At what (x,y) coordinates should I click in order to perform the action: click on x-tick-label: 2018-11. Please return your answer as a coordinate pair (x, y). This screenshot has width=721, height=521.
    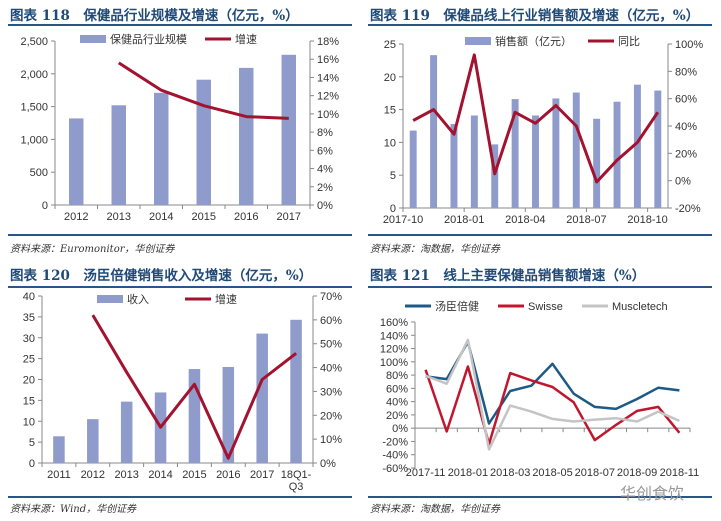
    Looking at the image, I should click on (680, 473).